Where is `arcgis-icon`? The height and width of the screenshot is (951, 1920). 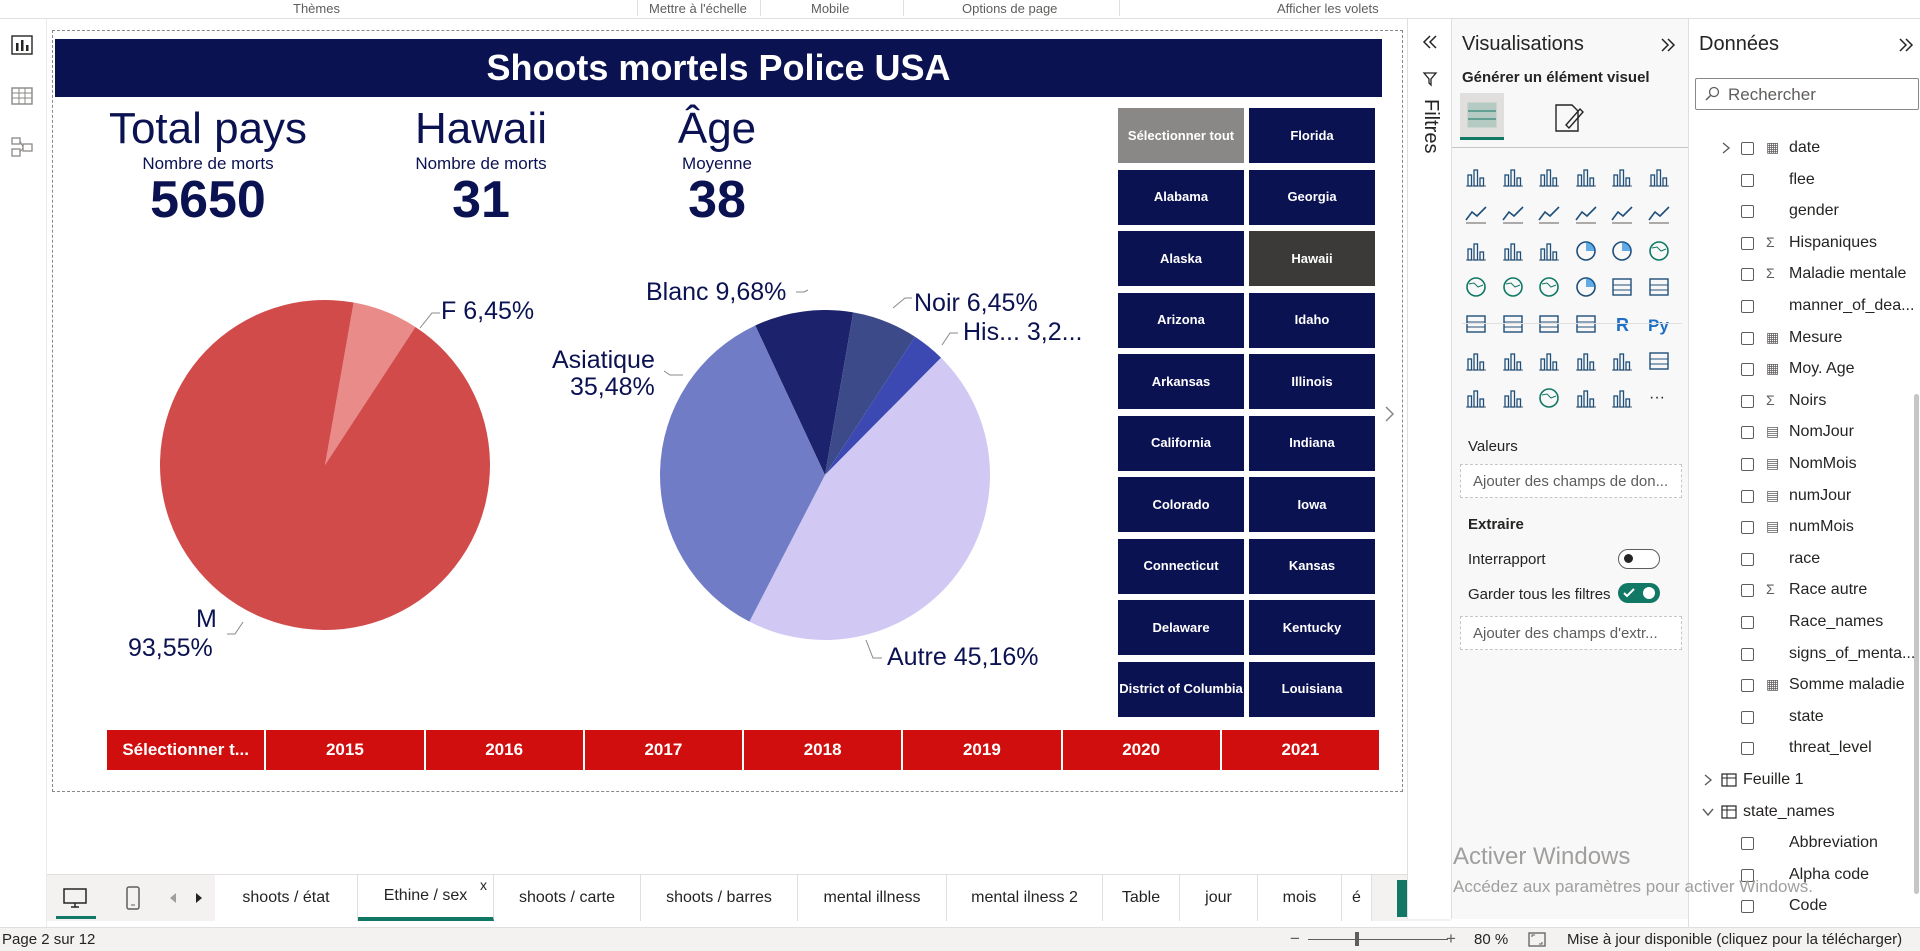
arcgis-icon is located at coordinates (1550, 399).